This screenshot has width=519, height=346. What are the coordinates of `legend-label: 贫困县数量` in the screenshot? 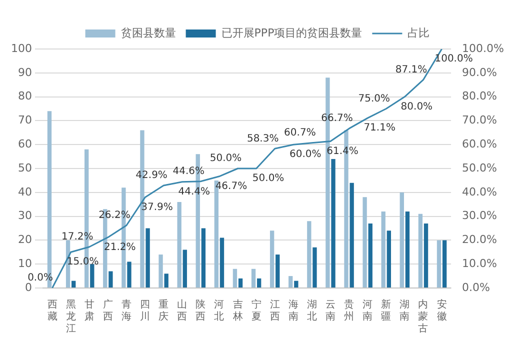 It's located at (148, 33).